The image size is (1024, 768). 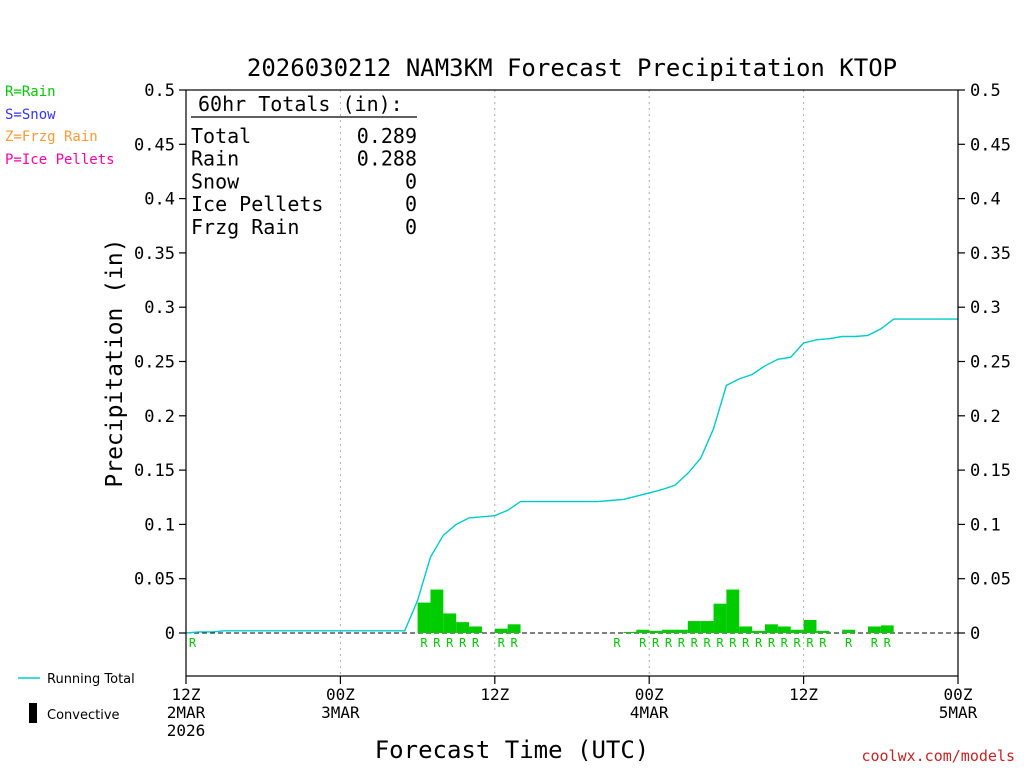 I want to click on y-ticks-left: 0 0.05 0.1 0.15 0.2 0.25 0.3 0.35 0.4 0.45 0.5, so click(x=160, y=362).